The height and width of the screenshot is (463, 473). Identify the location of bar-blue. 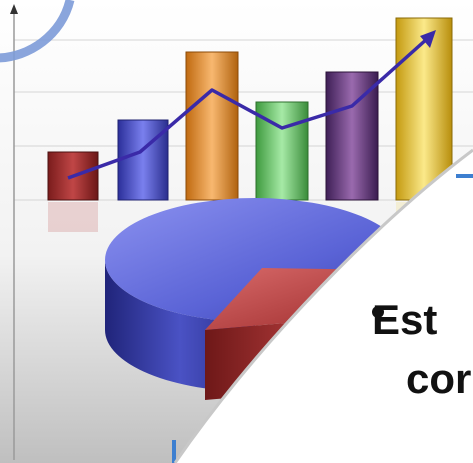
(143, 160).